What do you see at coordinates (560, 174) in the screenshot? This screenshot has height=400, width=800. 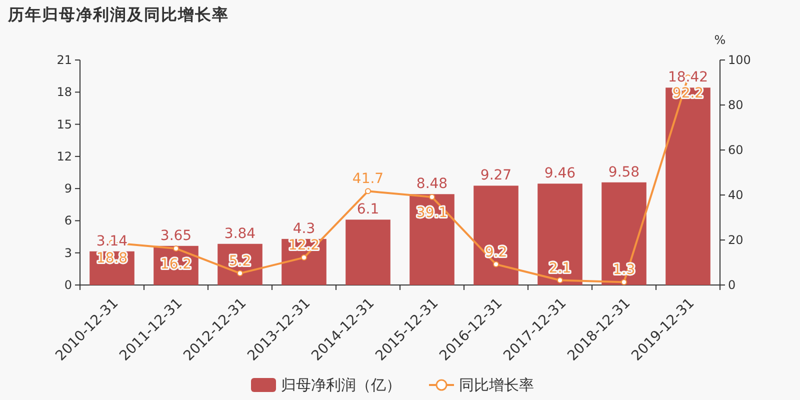 I see `data-label: 9.46` at bounding box center [560, 174].